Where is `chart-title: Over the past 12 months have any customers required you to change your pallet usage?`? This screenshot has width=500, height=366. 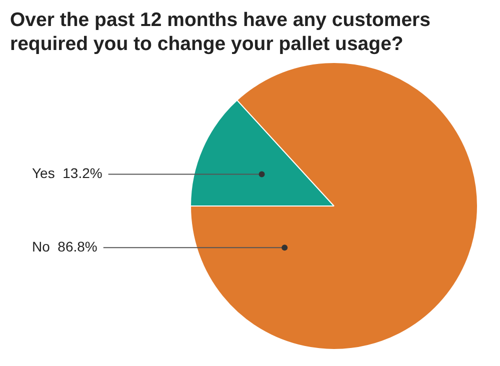
chart-title: Over the past 12 months have any customers required you to change your pallet usage? is located at coordinates (221, 32).